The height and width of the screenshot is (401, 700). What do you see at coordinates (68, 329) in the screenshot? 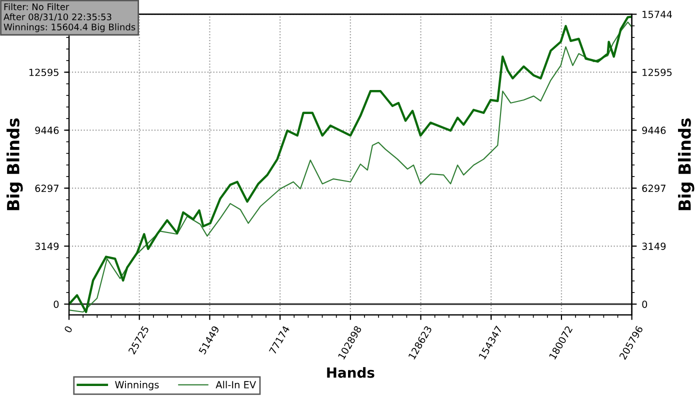
I see `x-tick-label: 0` at bounding box center [68, 329].